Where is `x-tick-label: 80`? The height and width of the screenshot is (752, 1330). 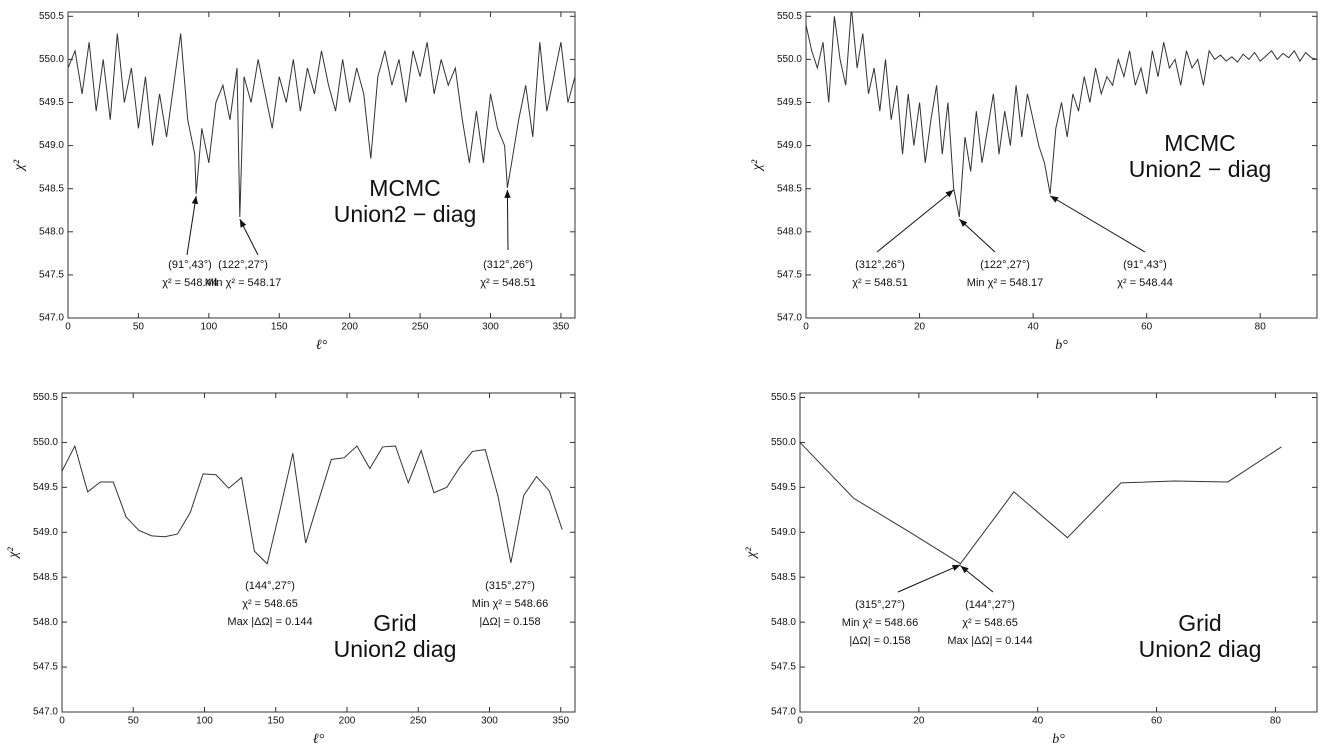 x-tick-label: 80 is located at coordinates (1261, 327).